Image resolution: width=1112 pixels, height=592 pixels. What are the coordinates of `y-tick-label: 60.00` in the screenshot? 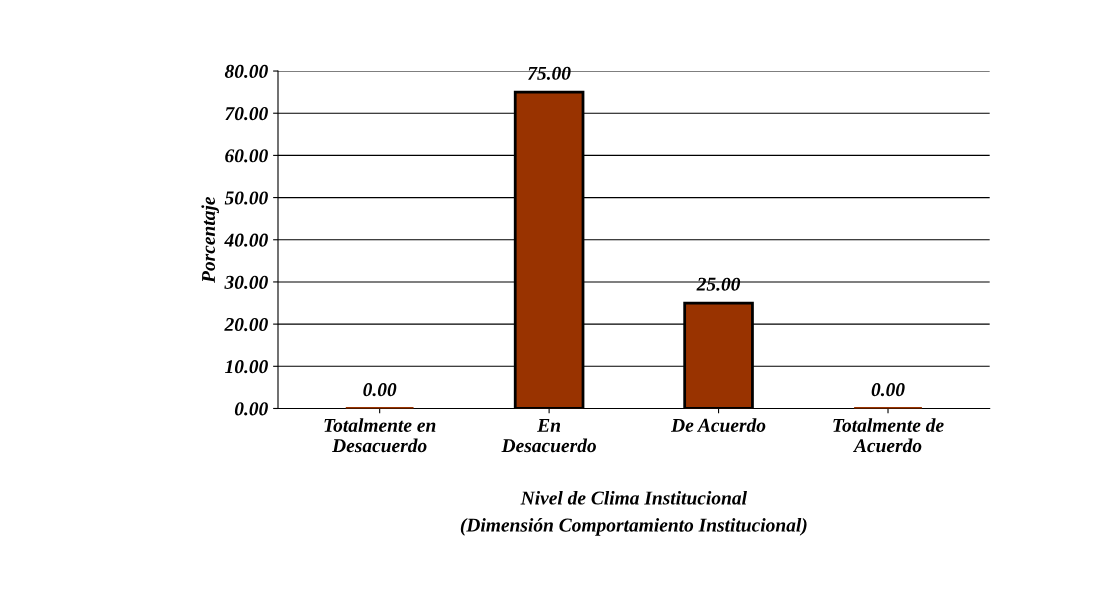 It's located at (246, 156).